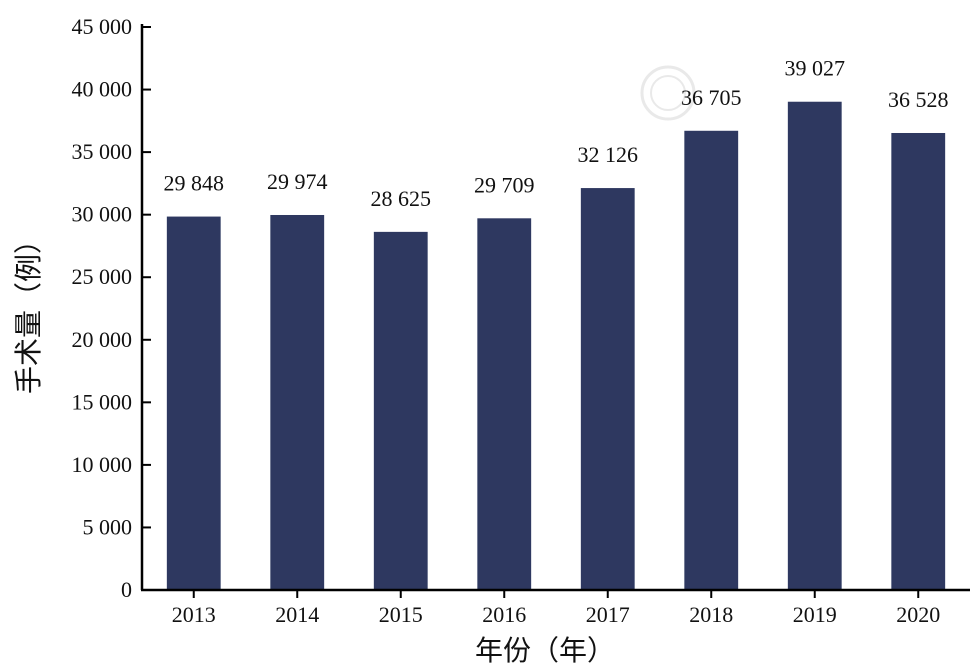  What do you see at coordinates (668, 93) in the screenshot?
I see `watermark-seal` at bounding box center [668, 93].